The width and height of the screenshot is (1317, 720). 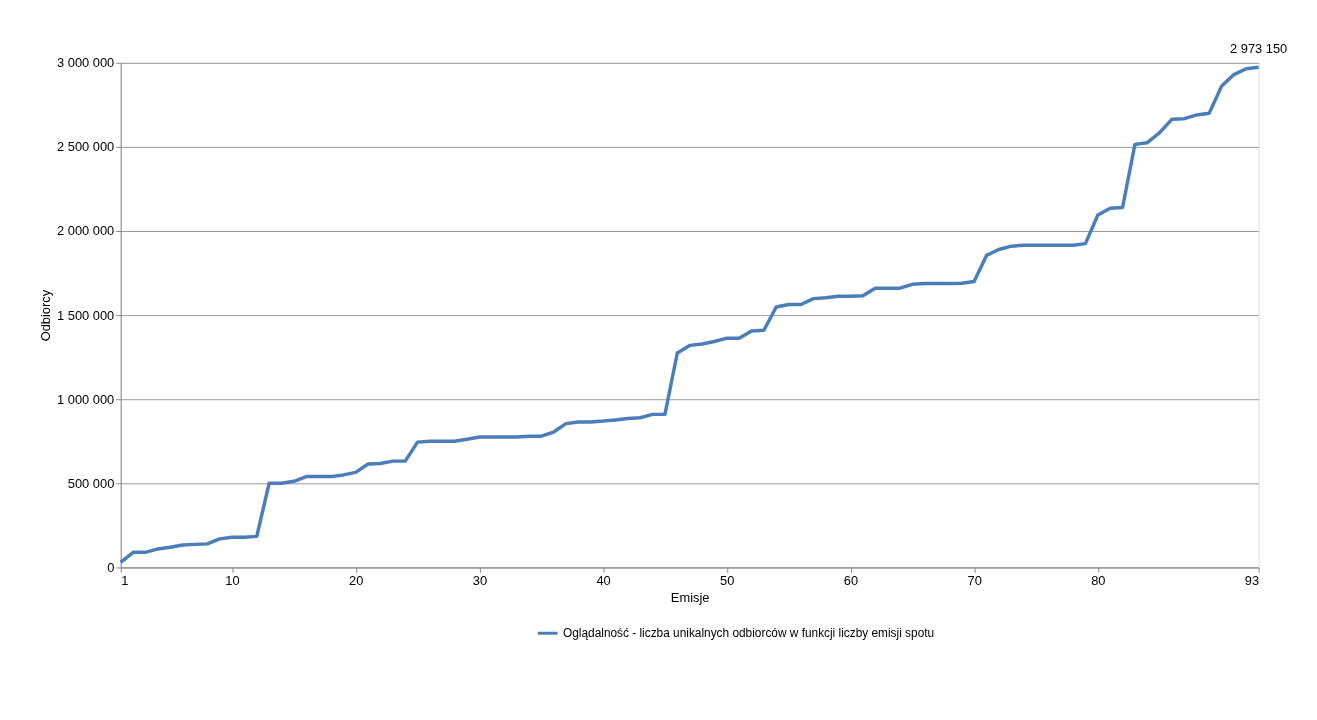 I want to click on x-tick-label: 40, so click(x=603, y=580).